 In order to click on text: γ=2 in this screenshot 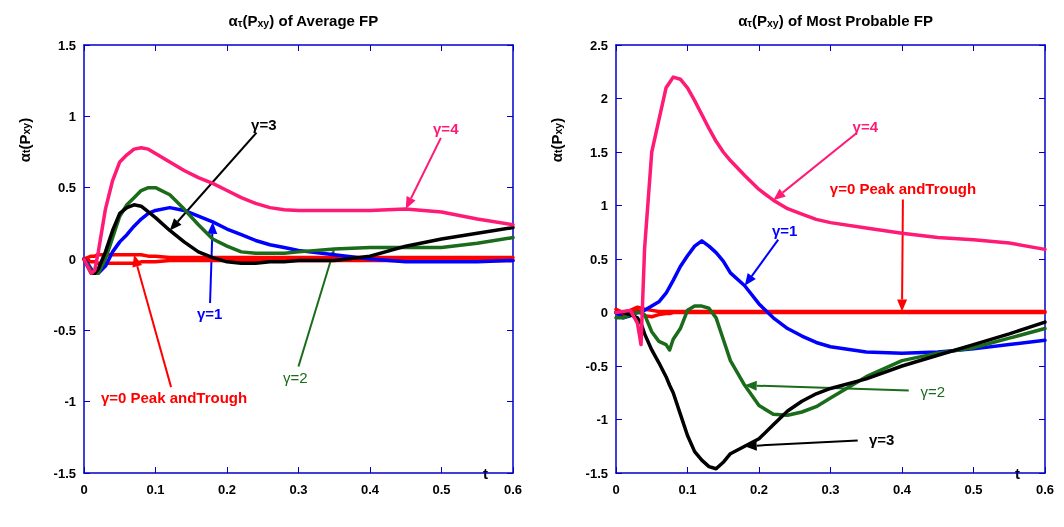, I will do `click(295, 377)`.